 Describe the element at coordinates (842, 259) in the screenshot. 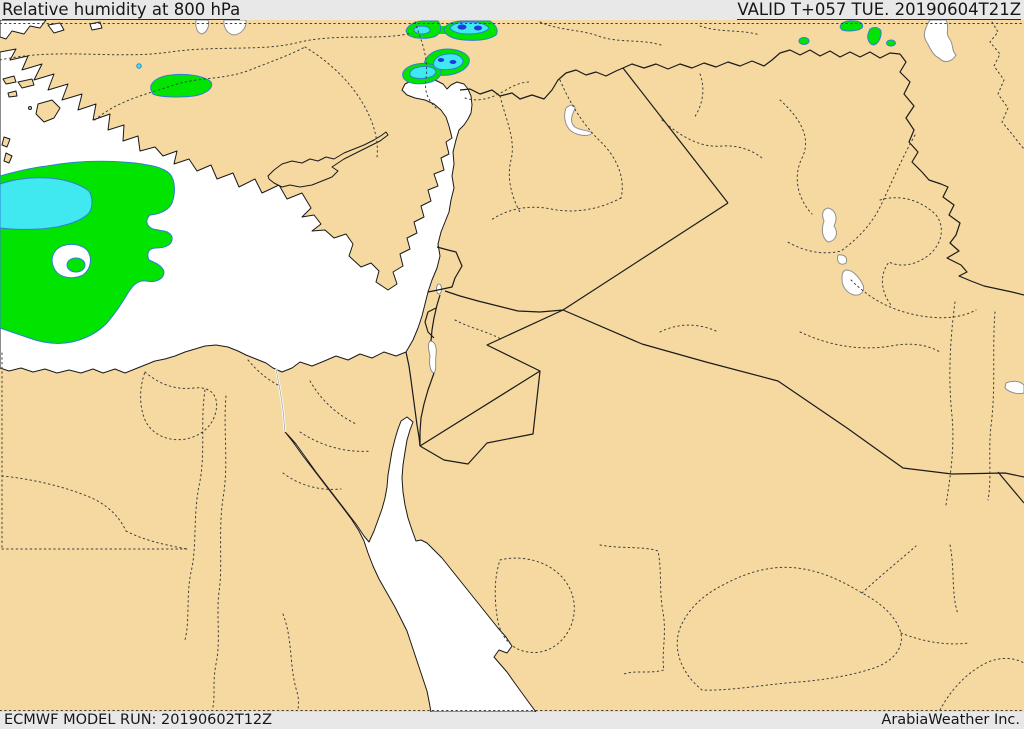

I see `small-lake` at that location.